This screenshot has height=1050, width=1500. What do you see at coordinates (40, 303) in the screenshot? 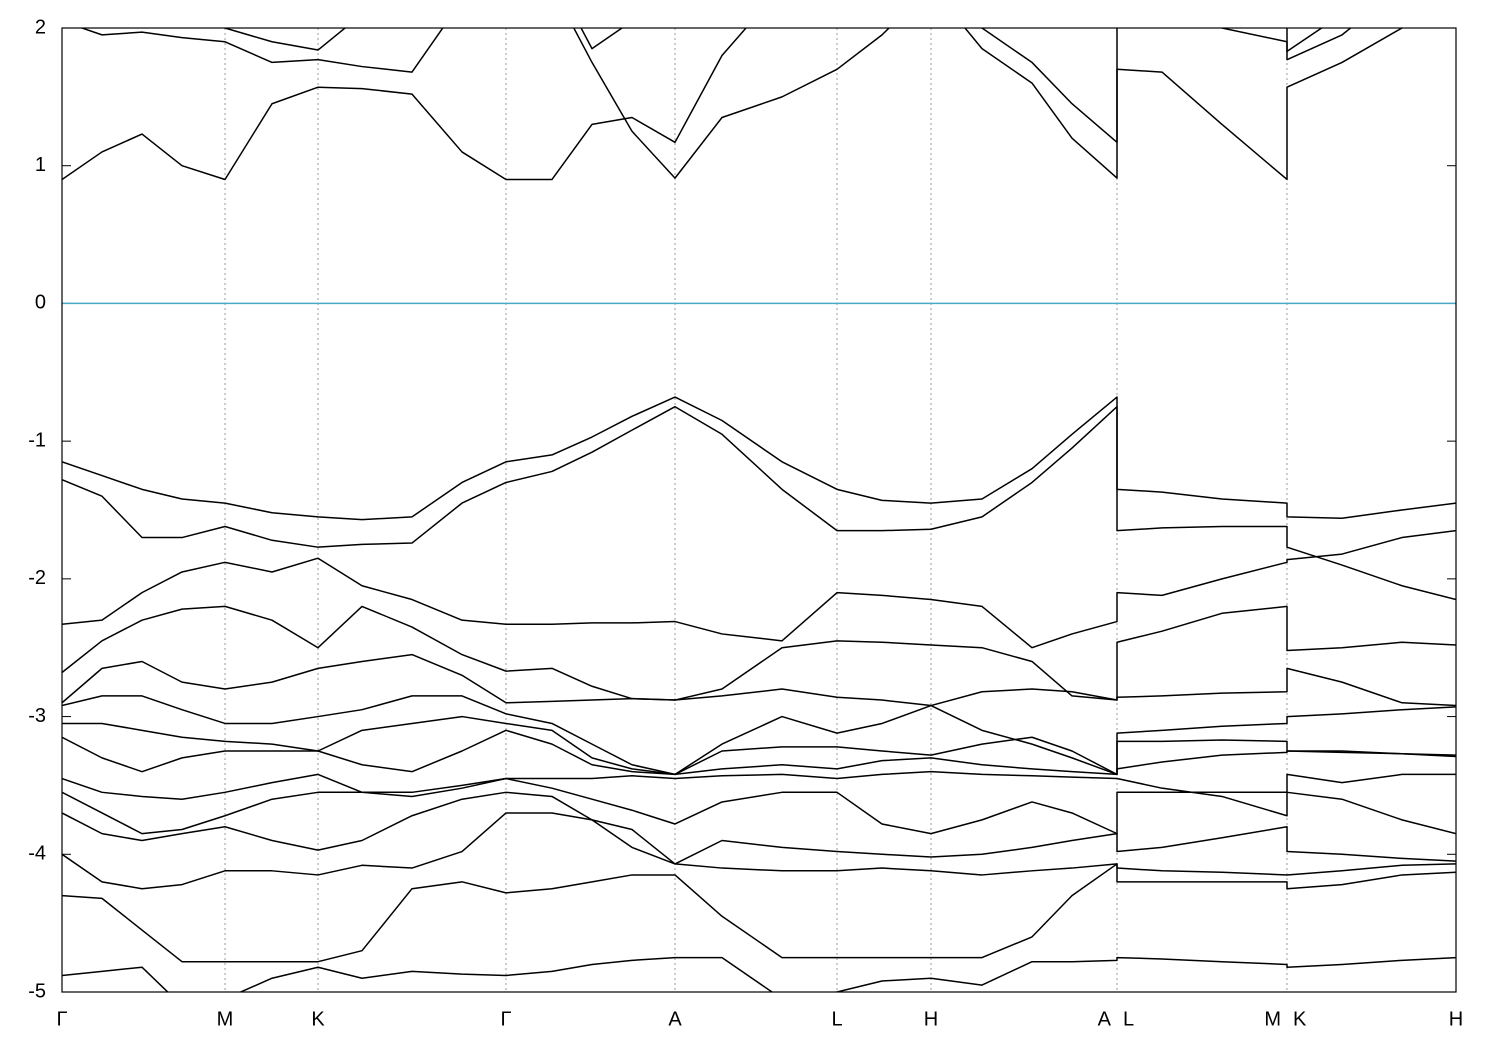
I see `y-tick-label: 0` at bounding box center [40, 303].